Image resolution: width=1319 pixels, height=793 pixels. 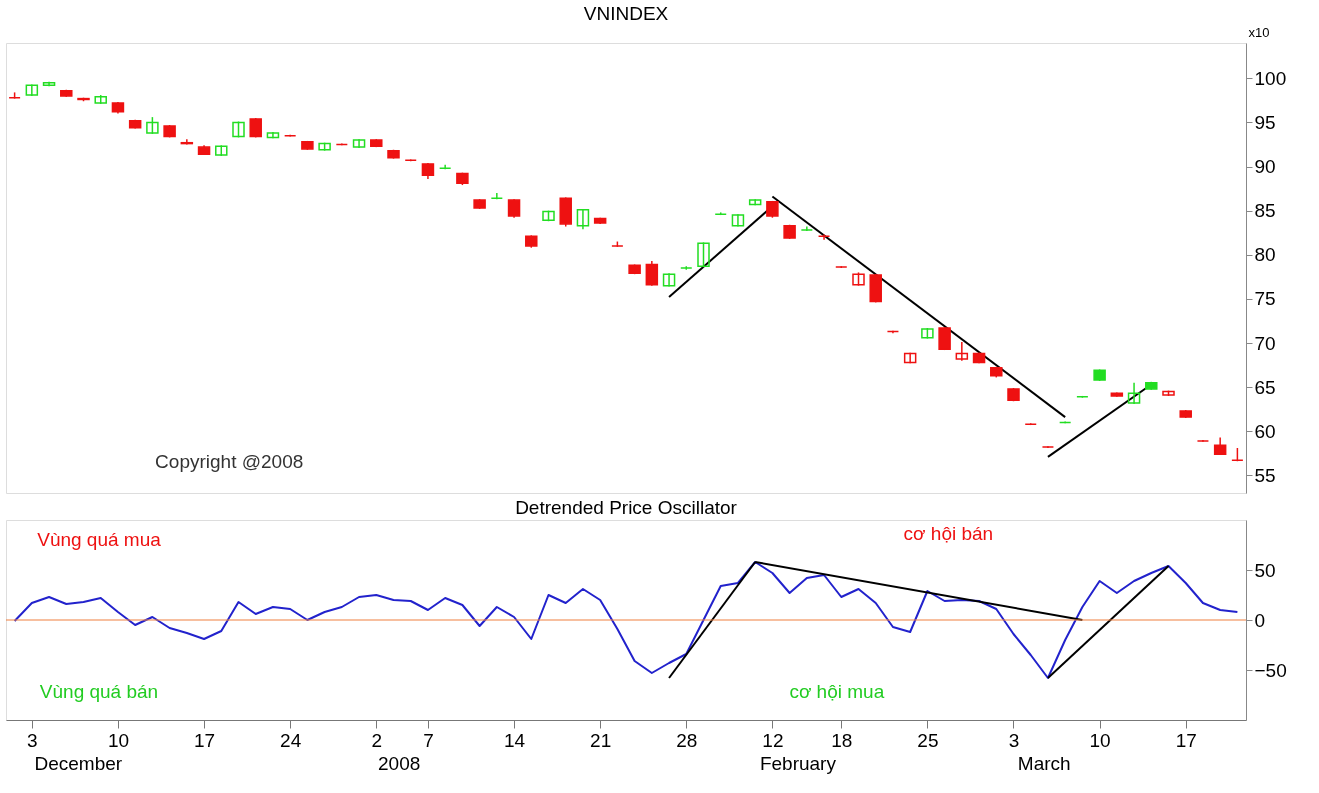 I want to click on text: February, so click(x=798, y=763).